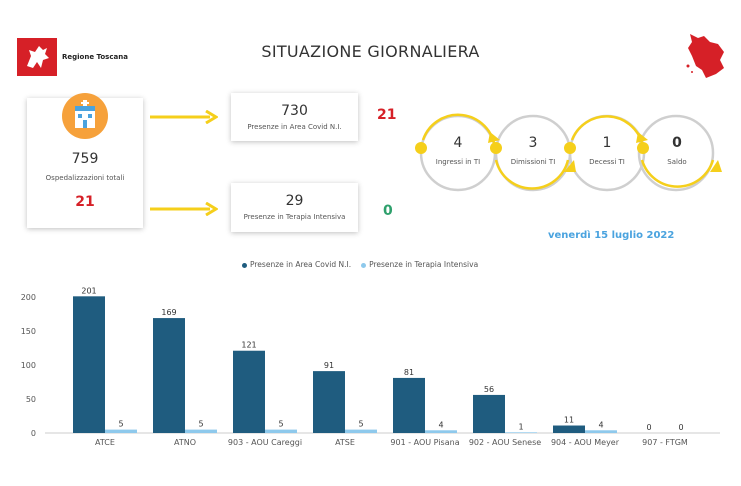 This screenshot has height=486, width=741. What do you see at coordinates (569, 420) in the screenshot?
I see `bar-value-label: 11` at bounding box center [569, 420].